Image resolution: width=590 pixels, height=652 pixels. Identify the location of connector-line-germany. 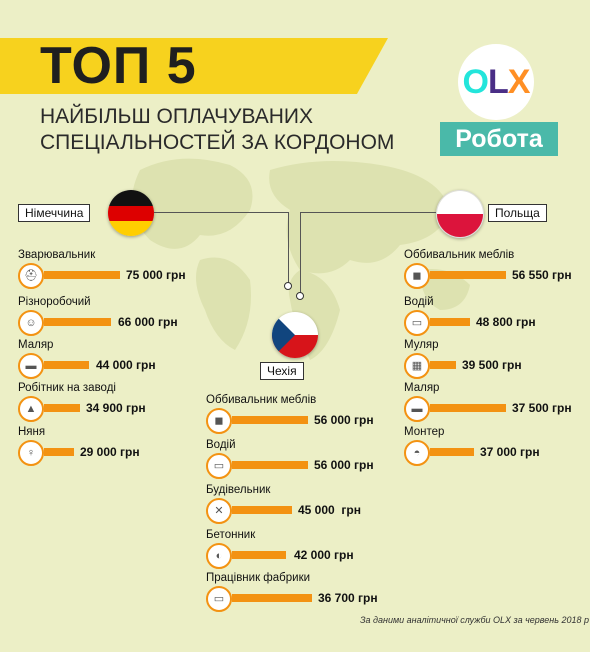
(221, 212).